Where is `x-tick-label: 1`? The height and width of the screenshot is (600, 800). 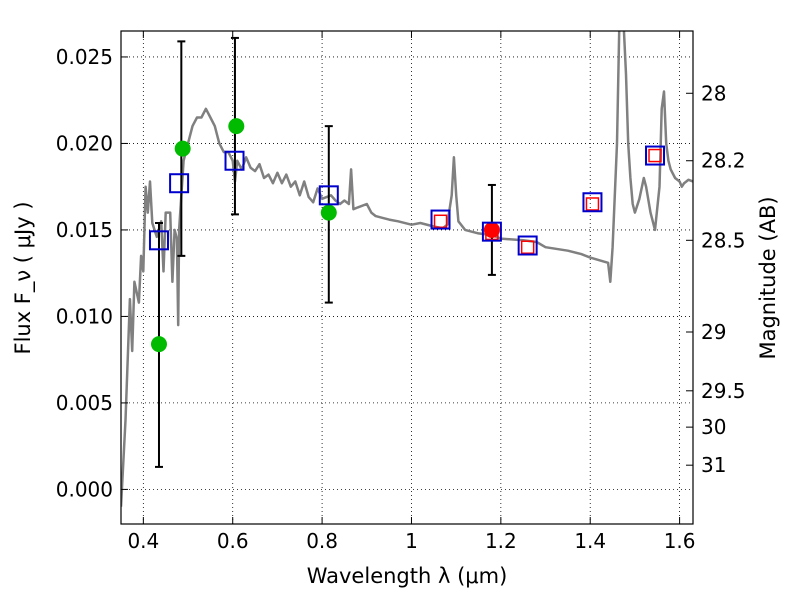
x-tick-label: 1 is located at coordinates (411, 541).